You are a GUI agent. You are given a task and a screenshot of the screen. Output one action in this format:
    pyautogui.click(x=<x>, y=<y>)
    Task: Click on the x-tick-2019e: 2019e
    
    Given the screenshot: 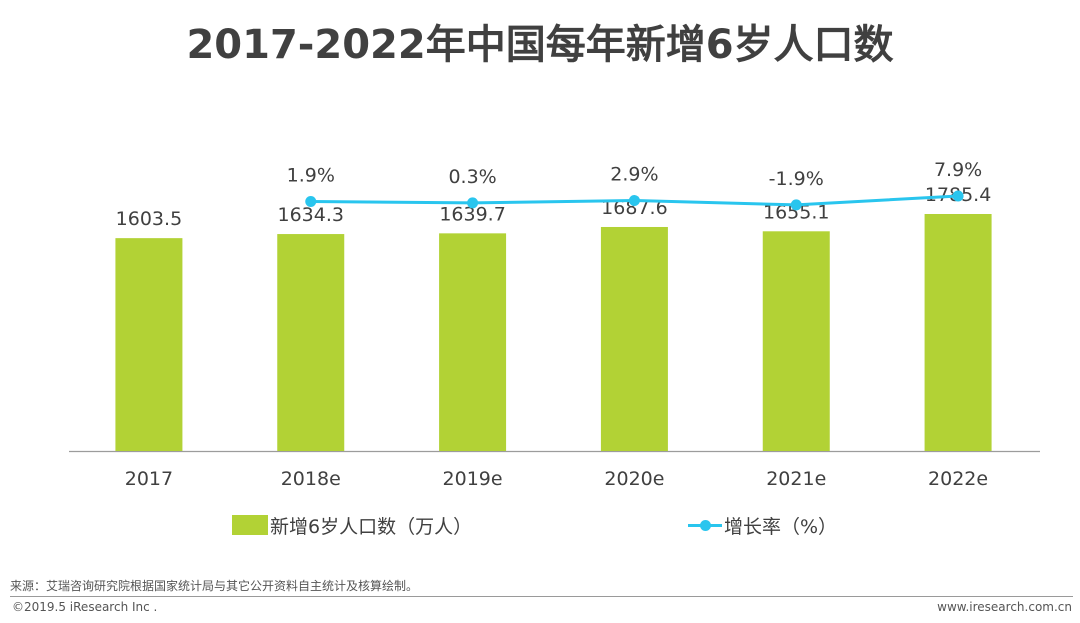 What is the action you would take?
    pyautogui.click(x=473, y=479)
    